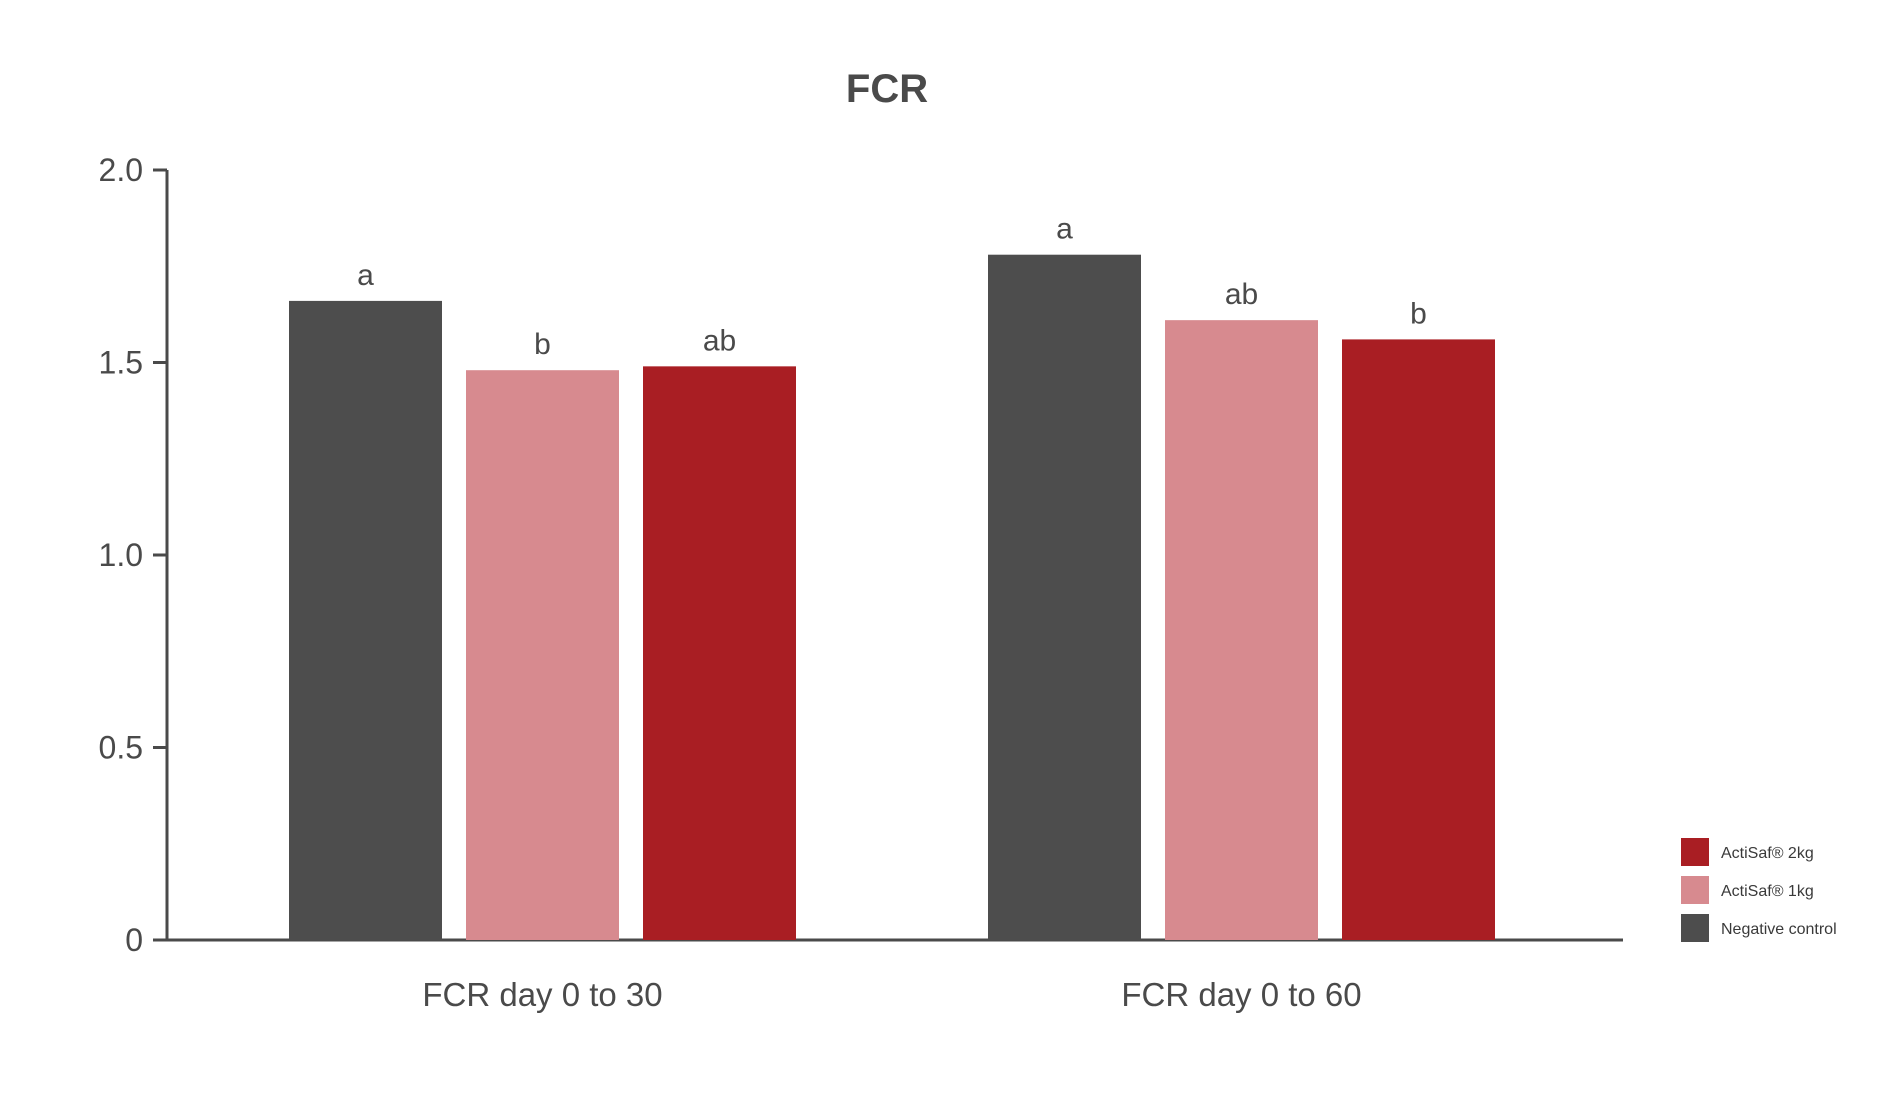 This screenshot has height=1113, width=1890. I want to click on legend: ActiSaf® 2kg ActiSaf® 1kg Negative control, so click(1759, 890).